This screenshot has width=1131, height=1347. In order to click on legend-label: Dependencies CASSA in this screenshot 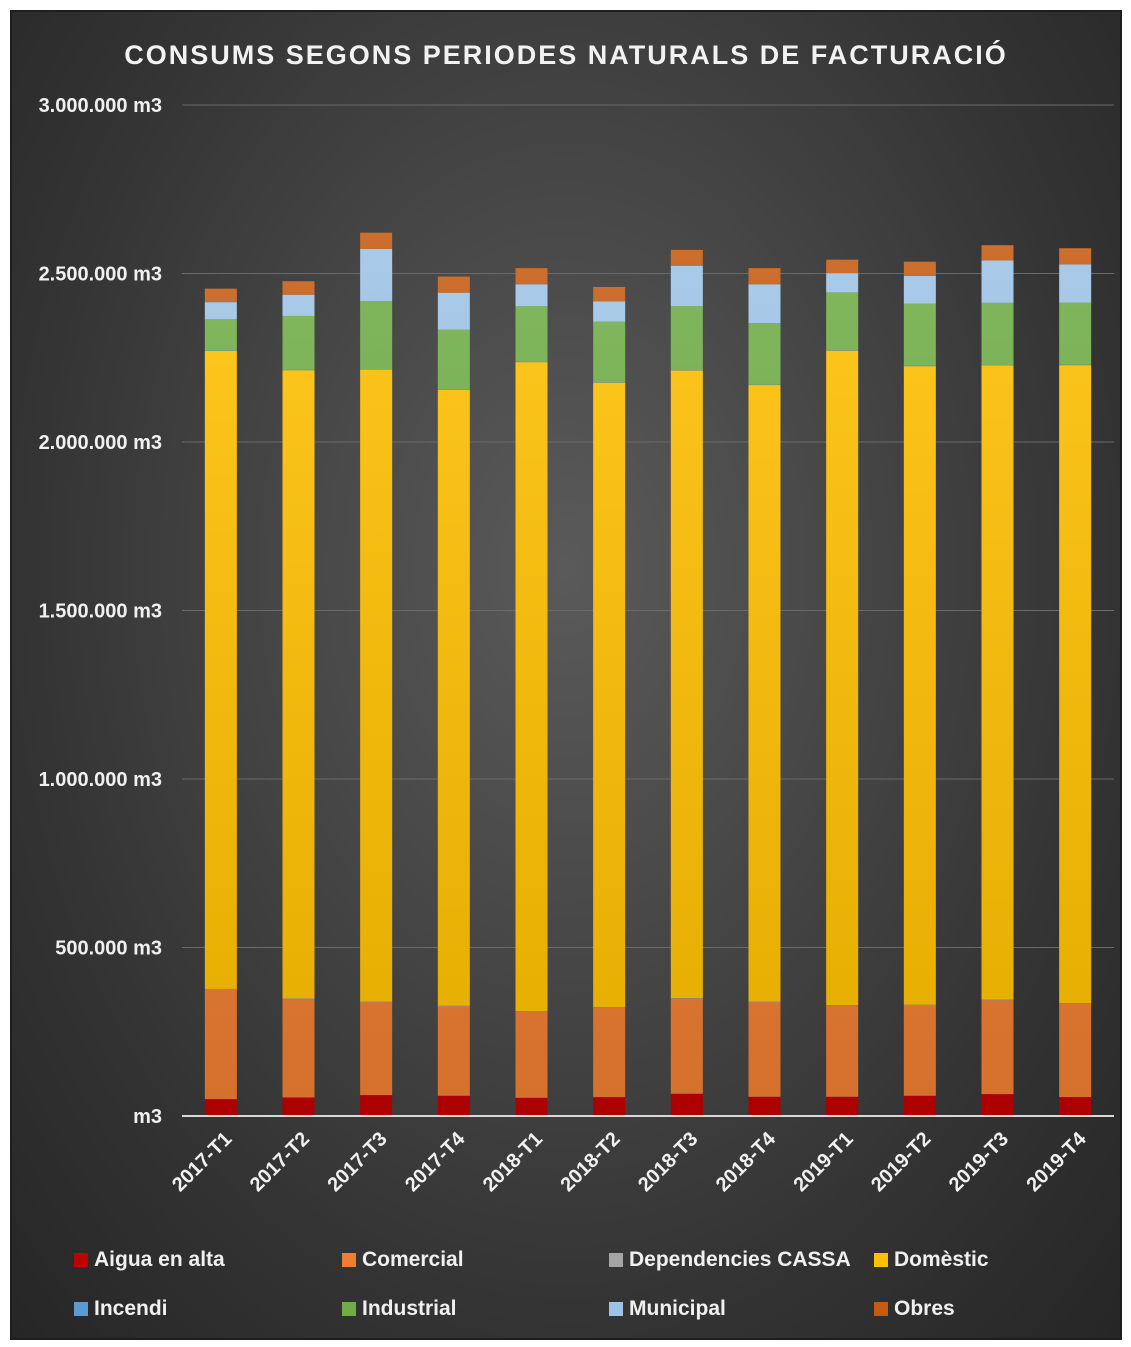, I will do `click(740, 1259)`.